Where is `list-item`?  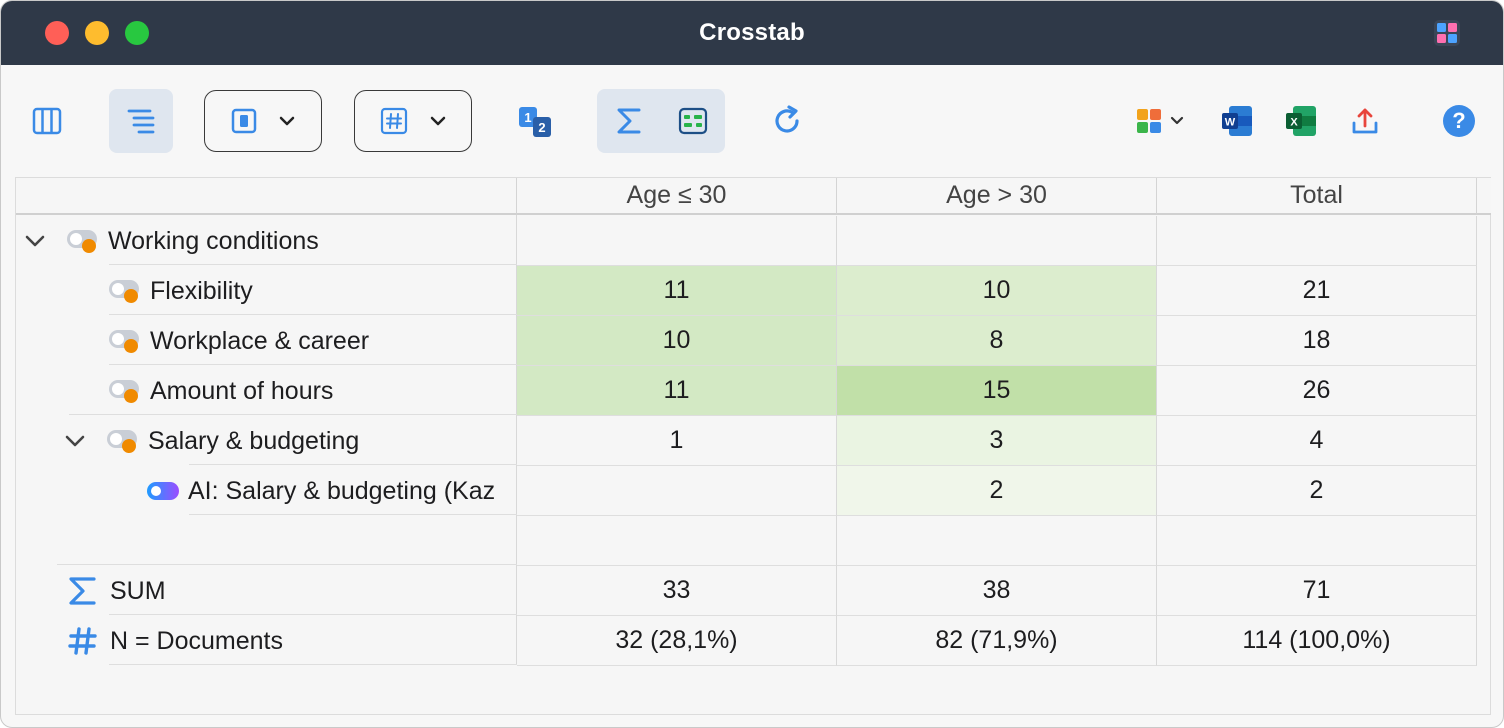
list-item is located at coordinates (266, 541).